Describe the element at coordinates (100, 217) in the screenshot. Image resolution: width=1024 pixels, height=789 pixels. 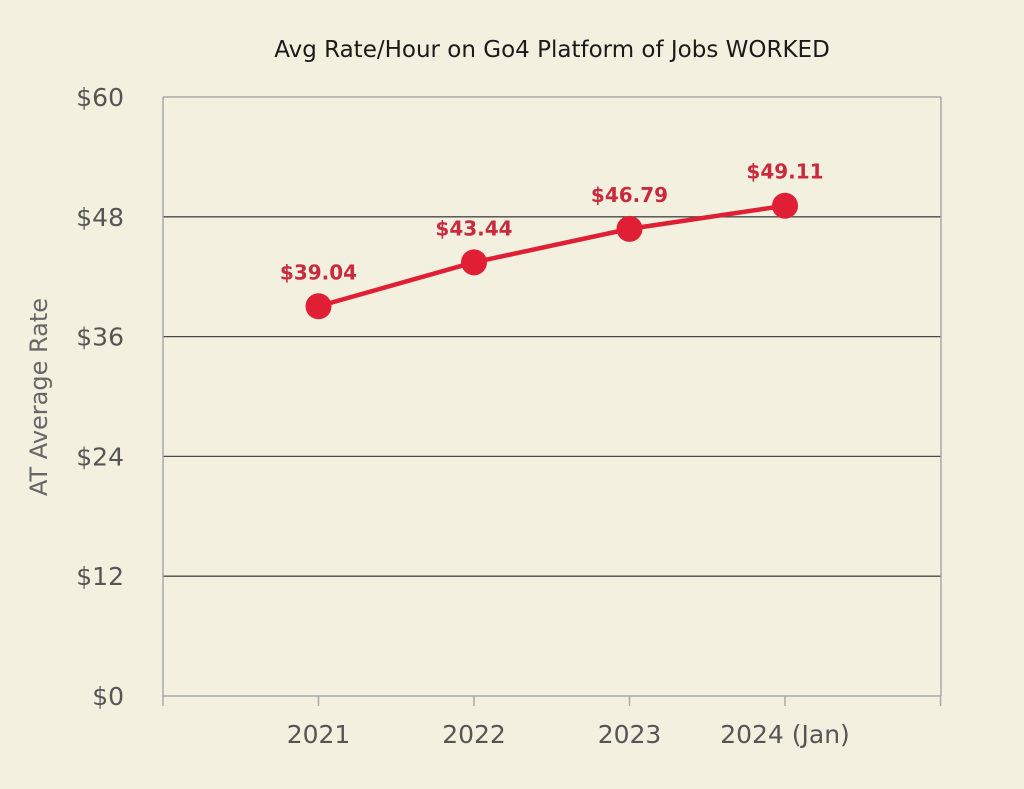
I see `y-tick-label: $48` at that location.